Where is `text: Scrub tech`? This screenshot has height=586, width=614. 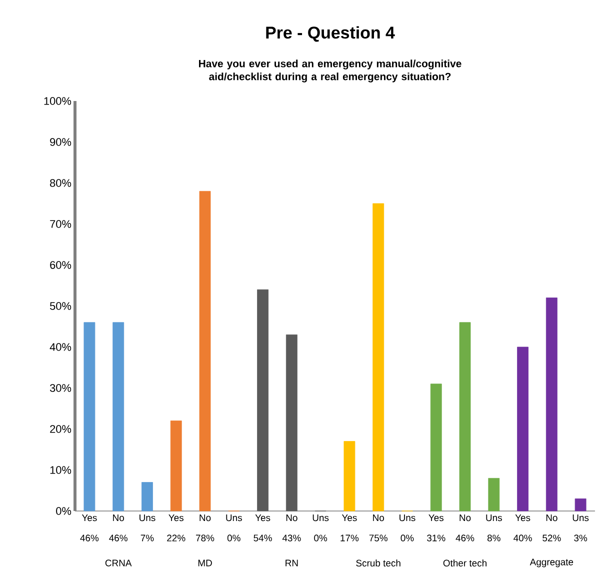 text: Scrub tech is located at coordinates (378, 563).